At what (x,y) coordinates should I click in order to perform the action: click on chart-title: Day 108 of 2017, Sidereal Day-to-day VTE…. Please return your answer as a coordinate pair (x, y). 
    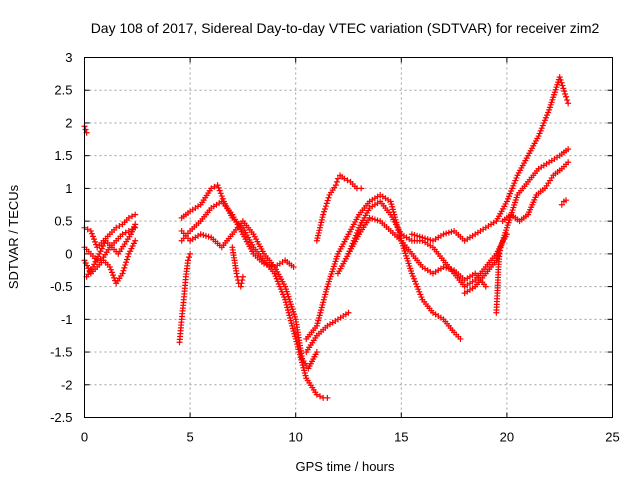
    Looking at the image, I should click on (345, 28).